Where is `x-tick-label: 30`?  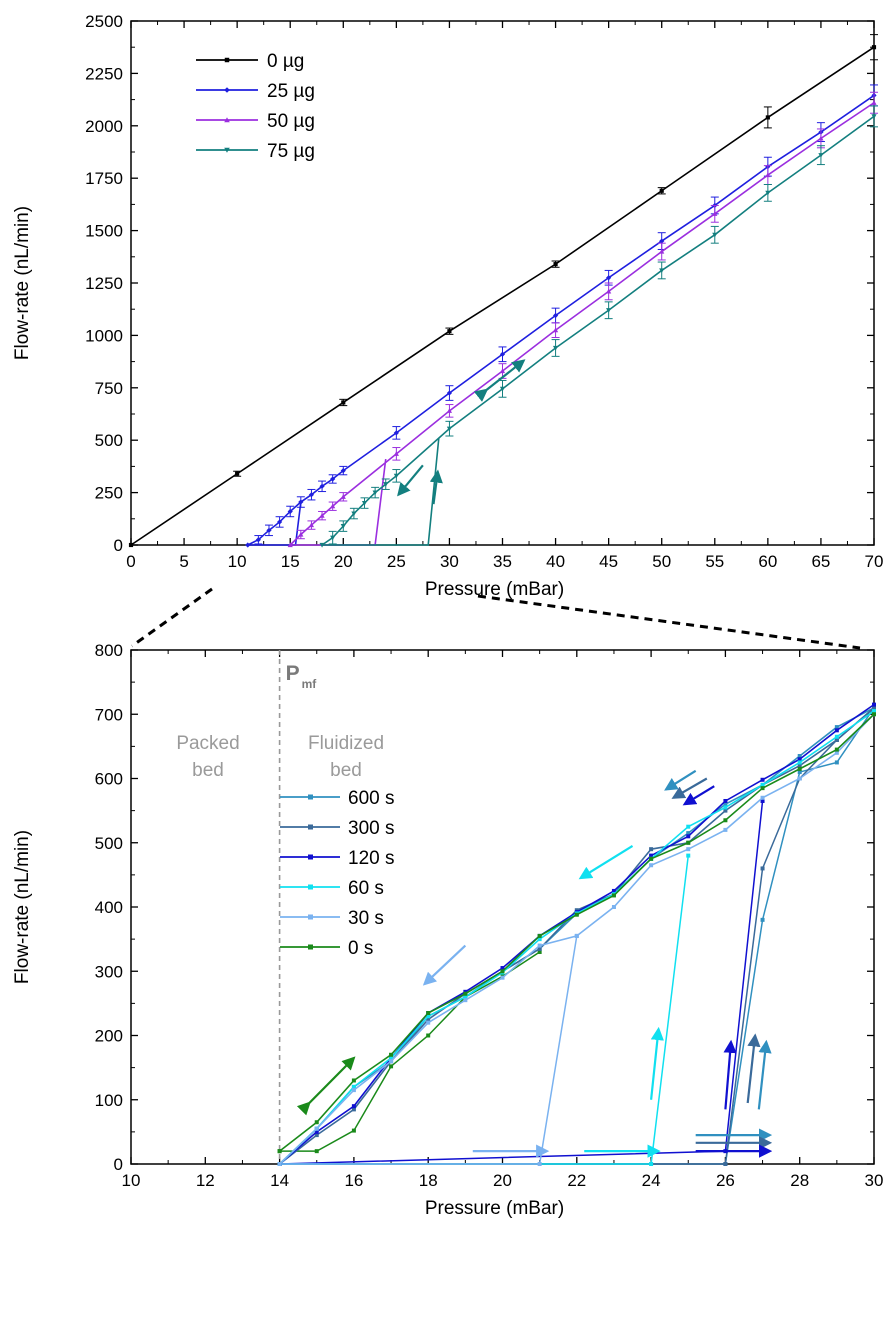 x-tick-label: 30 is located at coordinates (449, 561).